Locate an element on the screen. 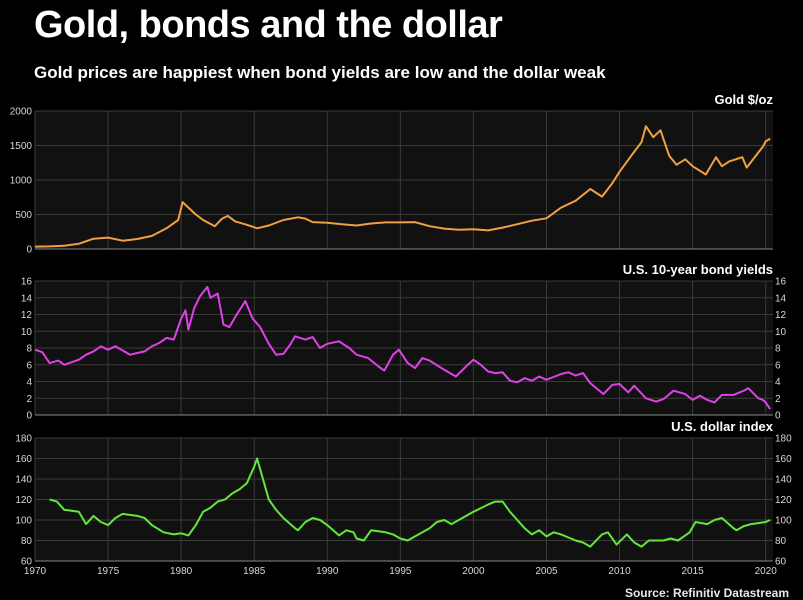  dollar-ytick-right-label: 160 is located at coordinates (783, 459).